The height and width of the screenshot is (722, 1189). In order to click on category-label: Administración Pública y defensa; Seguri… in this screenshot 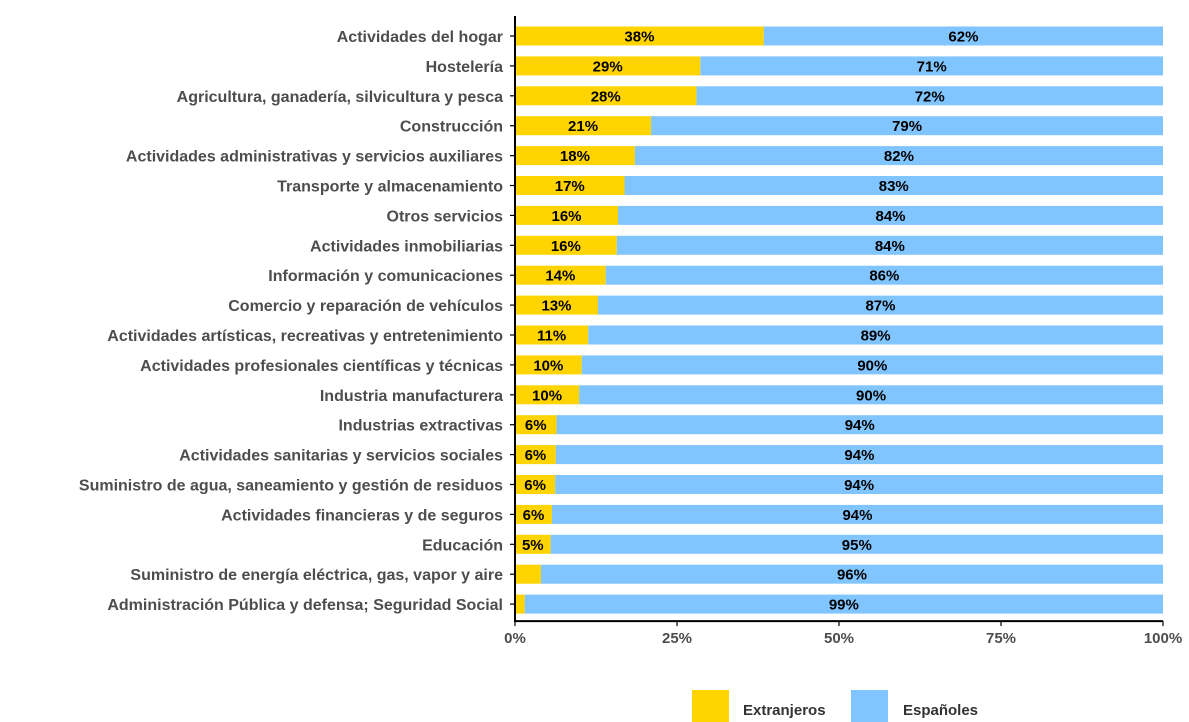, I will do `click(305, 605)`.